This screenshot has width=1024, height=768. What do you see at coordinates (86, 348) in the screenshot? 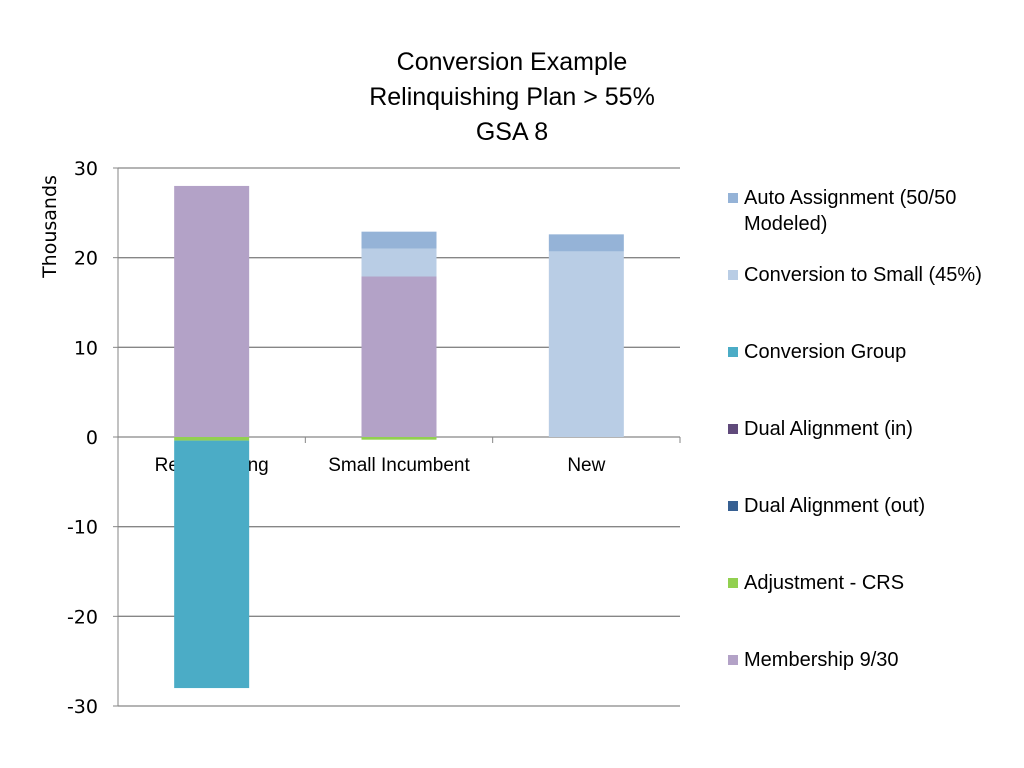
I see `y-tick-label: 10` at bounding box center [86, 348].